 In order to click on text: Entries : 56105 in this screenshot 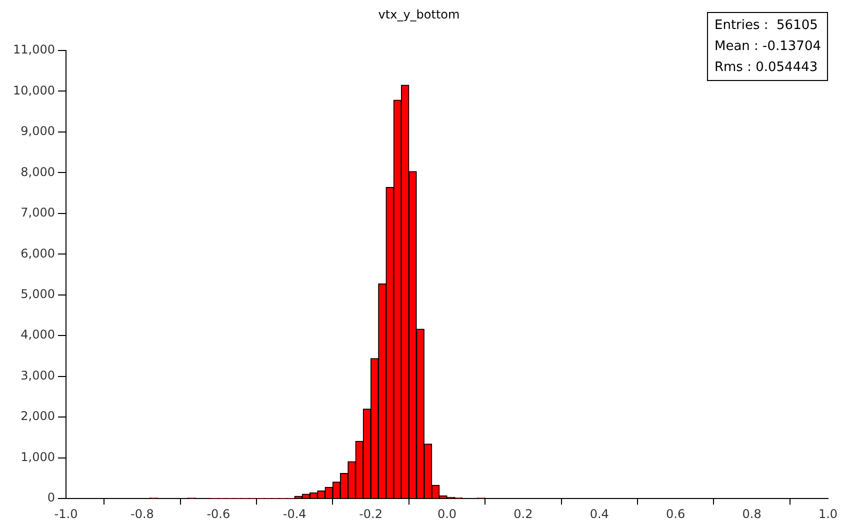, I will do `click(766, 26)`.